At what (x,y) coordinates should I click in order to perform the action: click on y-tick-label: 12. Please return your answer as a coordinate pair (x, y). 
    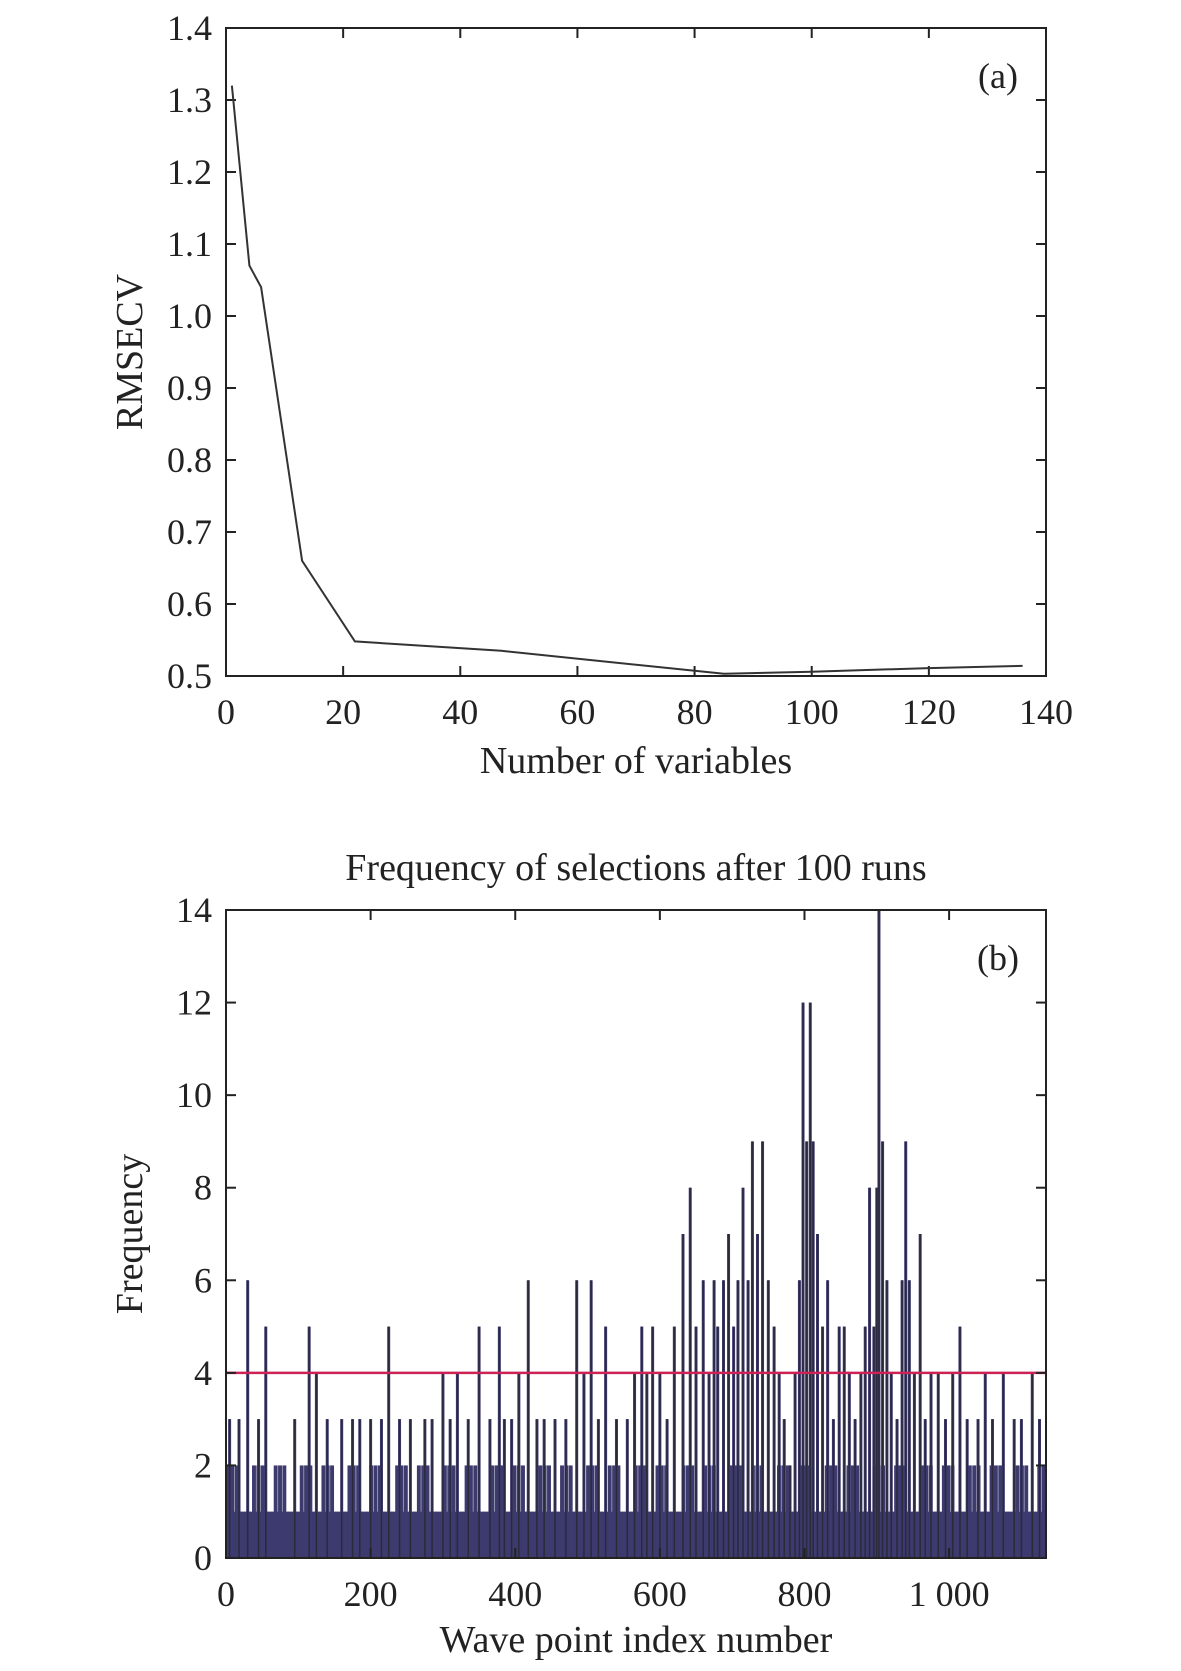
    Looking at the image, I should click on (194, 1003).